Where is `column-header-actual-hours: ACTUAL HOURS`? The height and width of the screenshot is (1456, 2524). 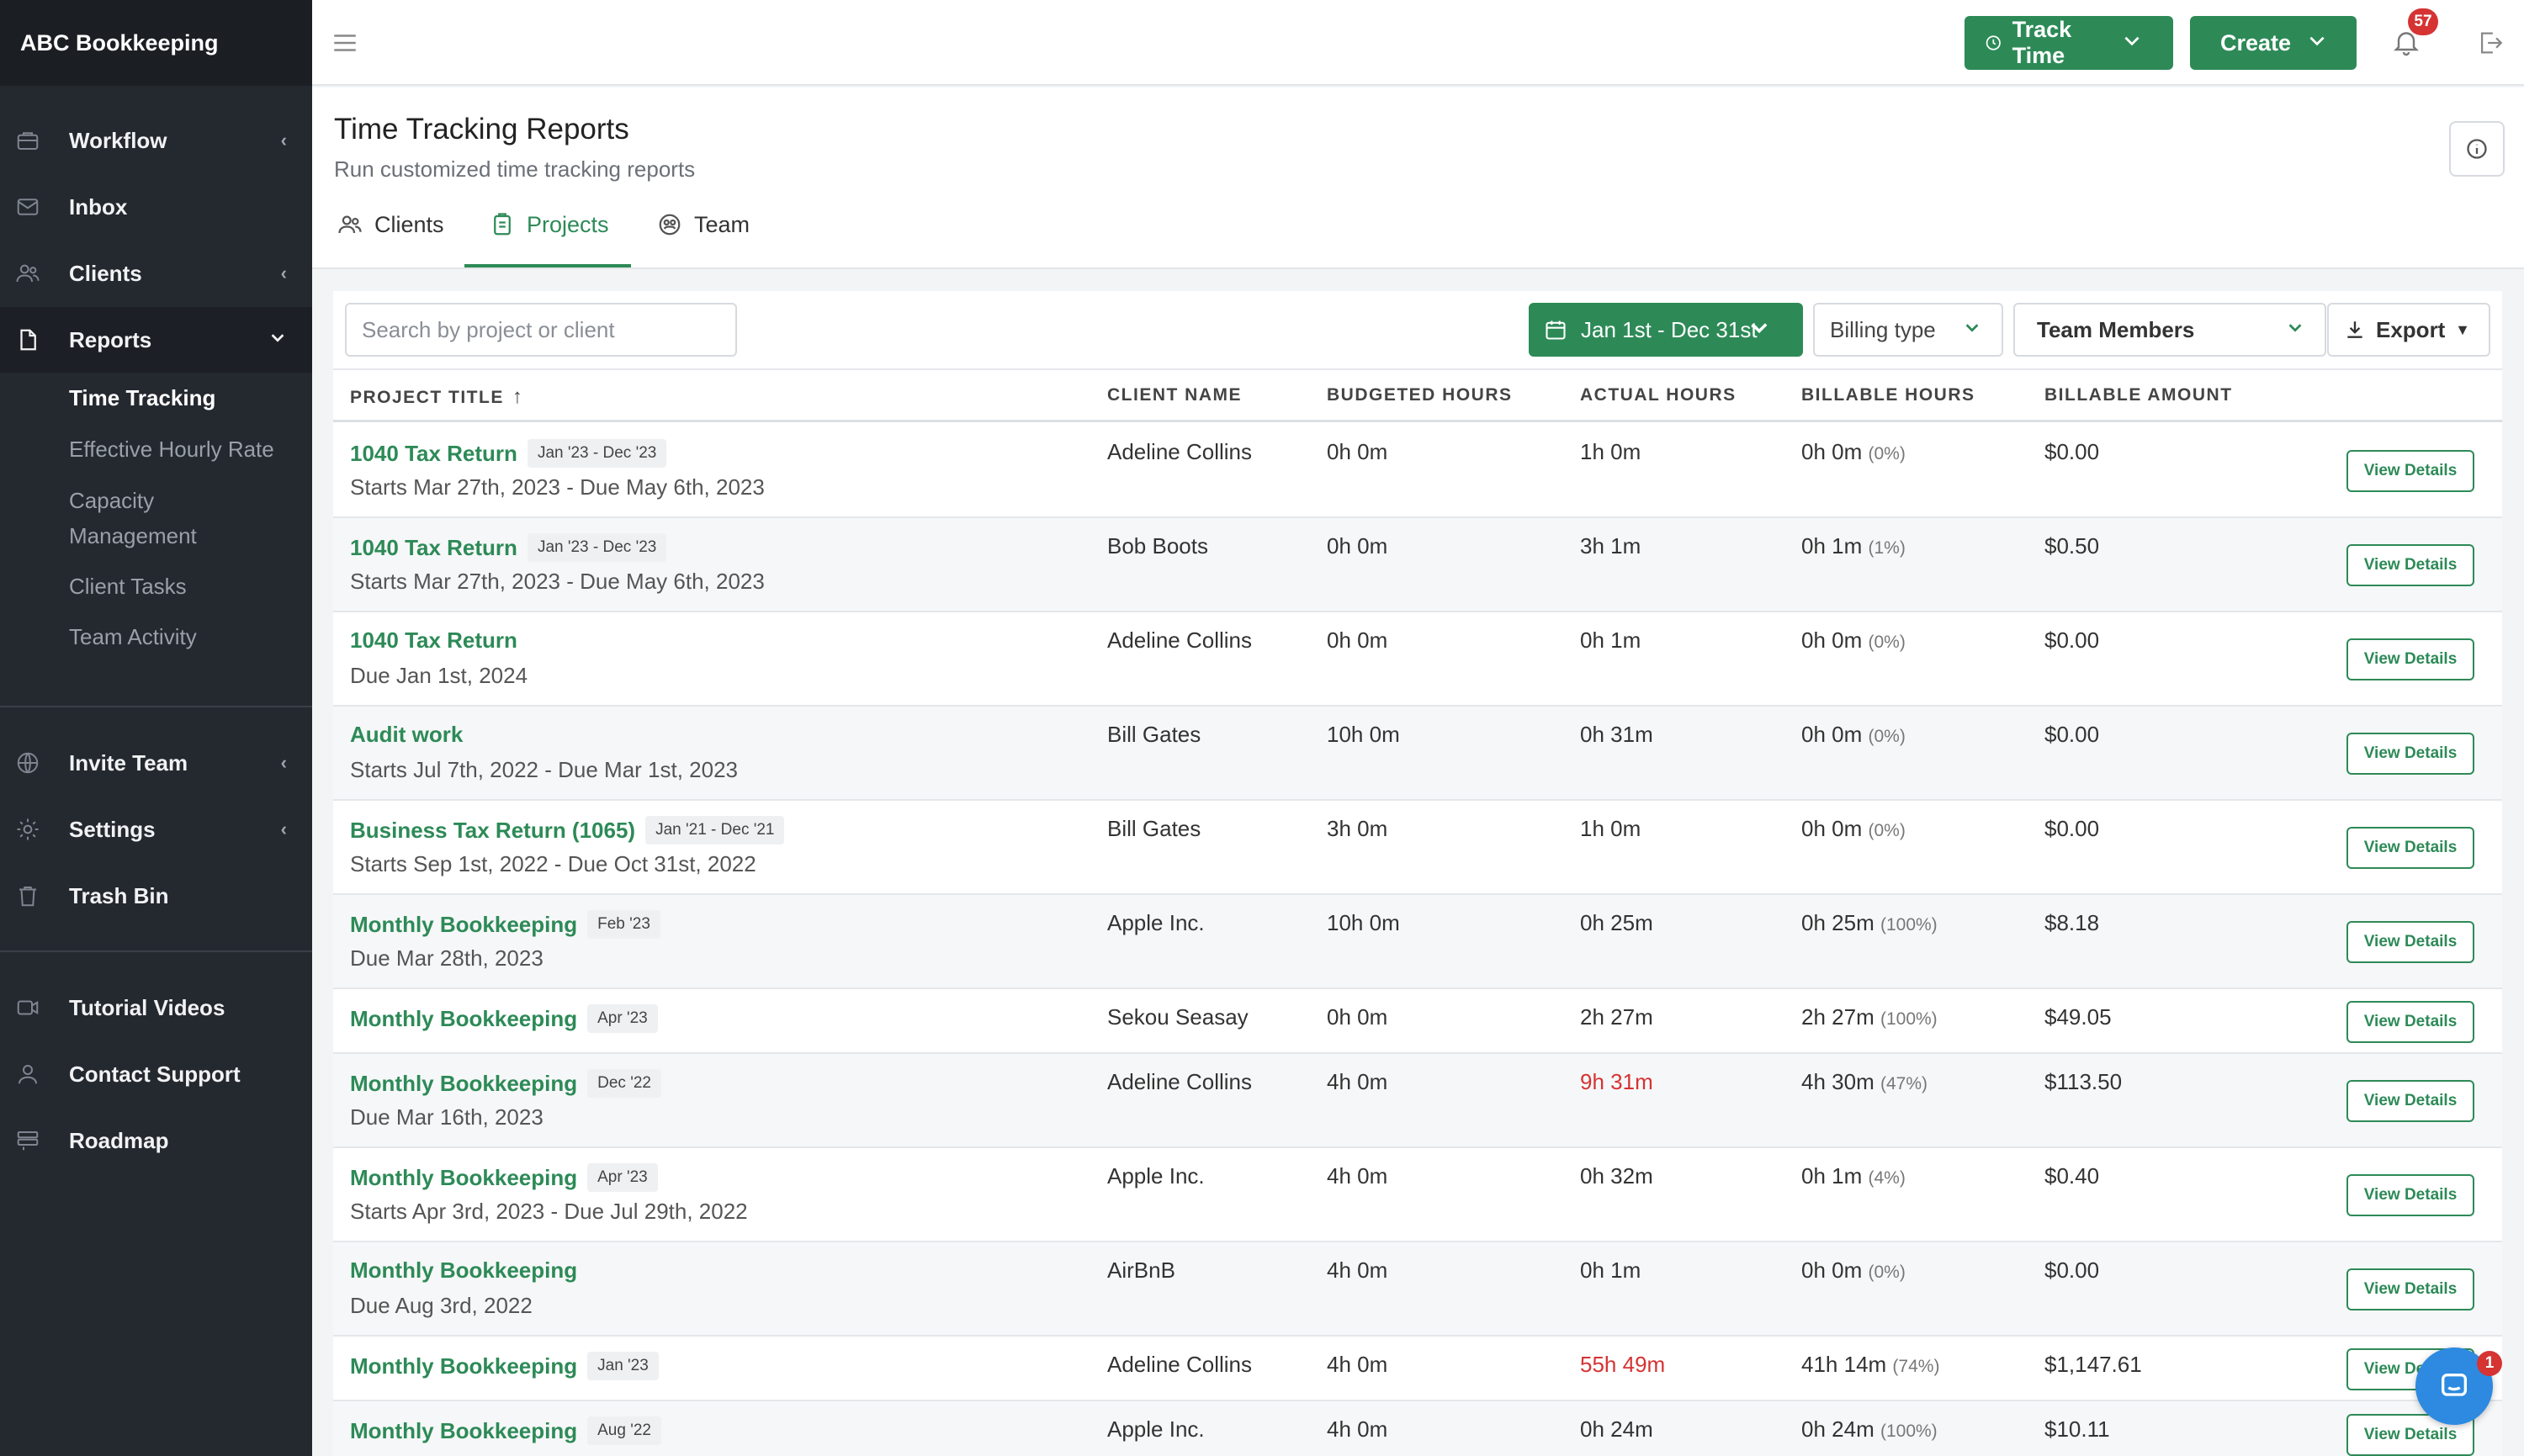 column-header-actual-hours: ACTUAL HOURS is located at coordinates (1659, 395).